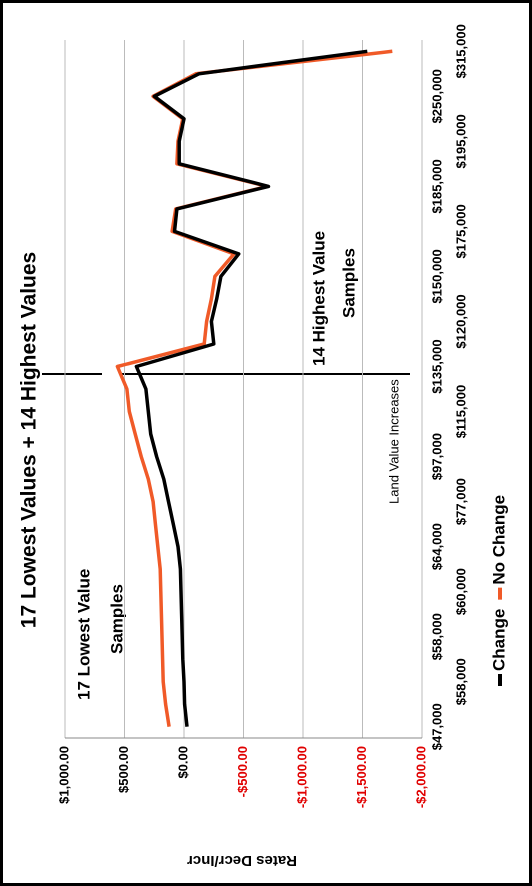 The image size is (532, 886). I want to click on y-tick-label: -$1,000.00, so click(301, 777).